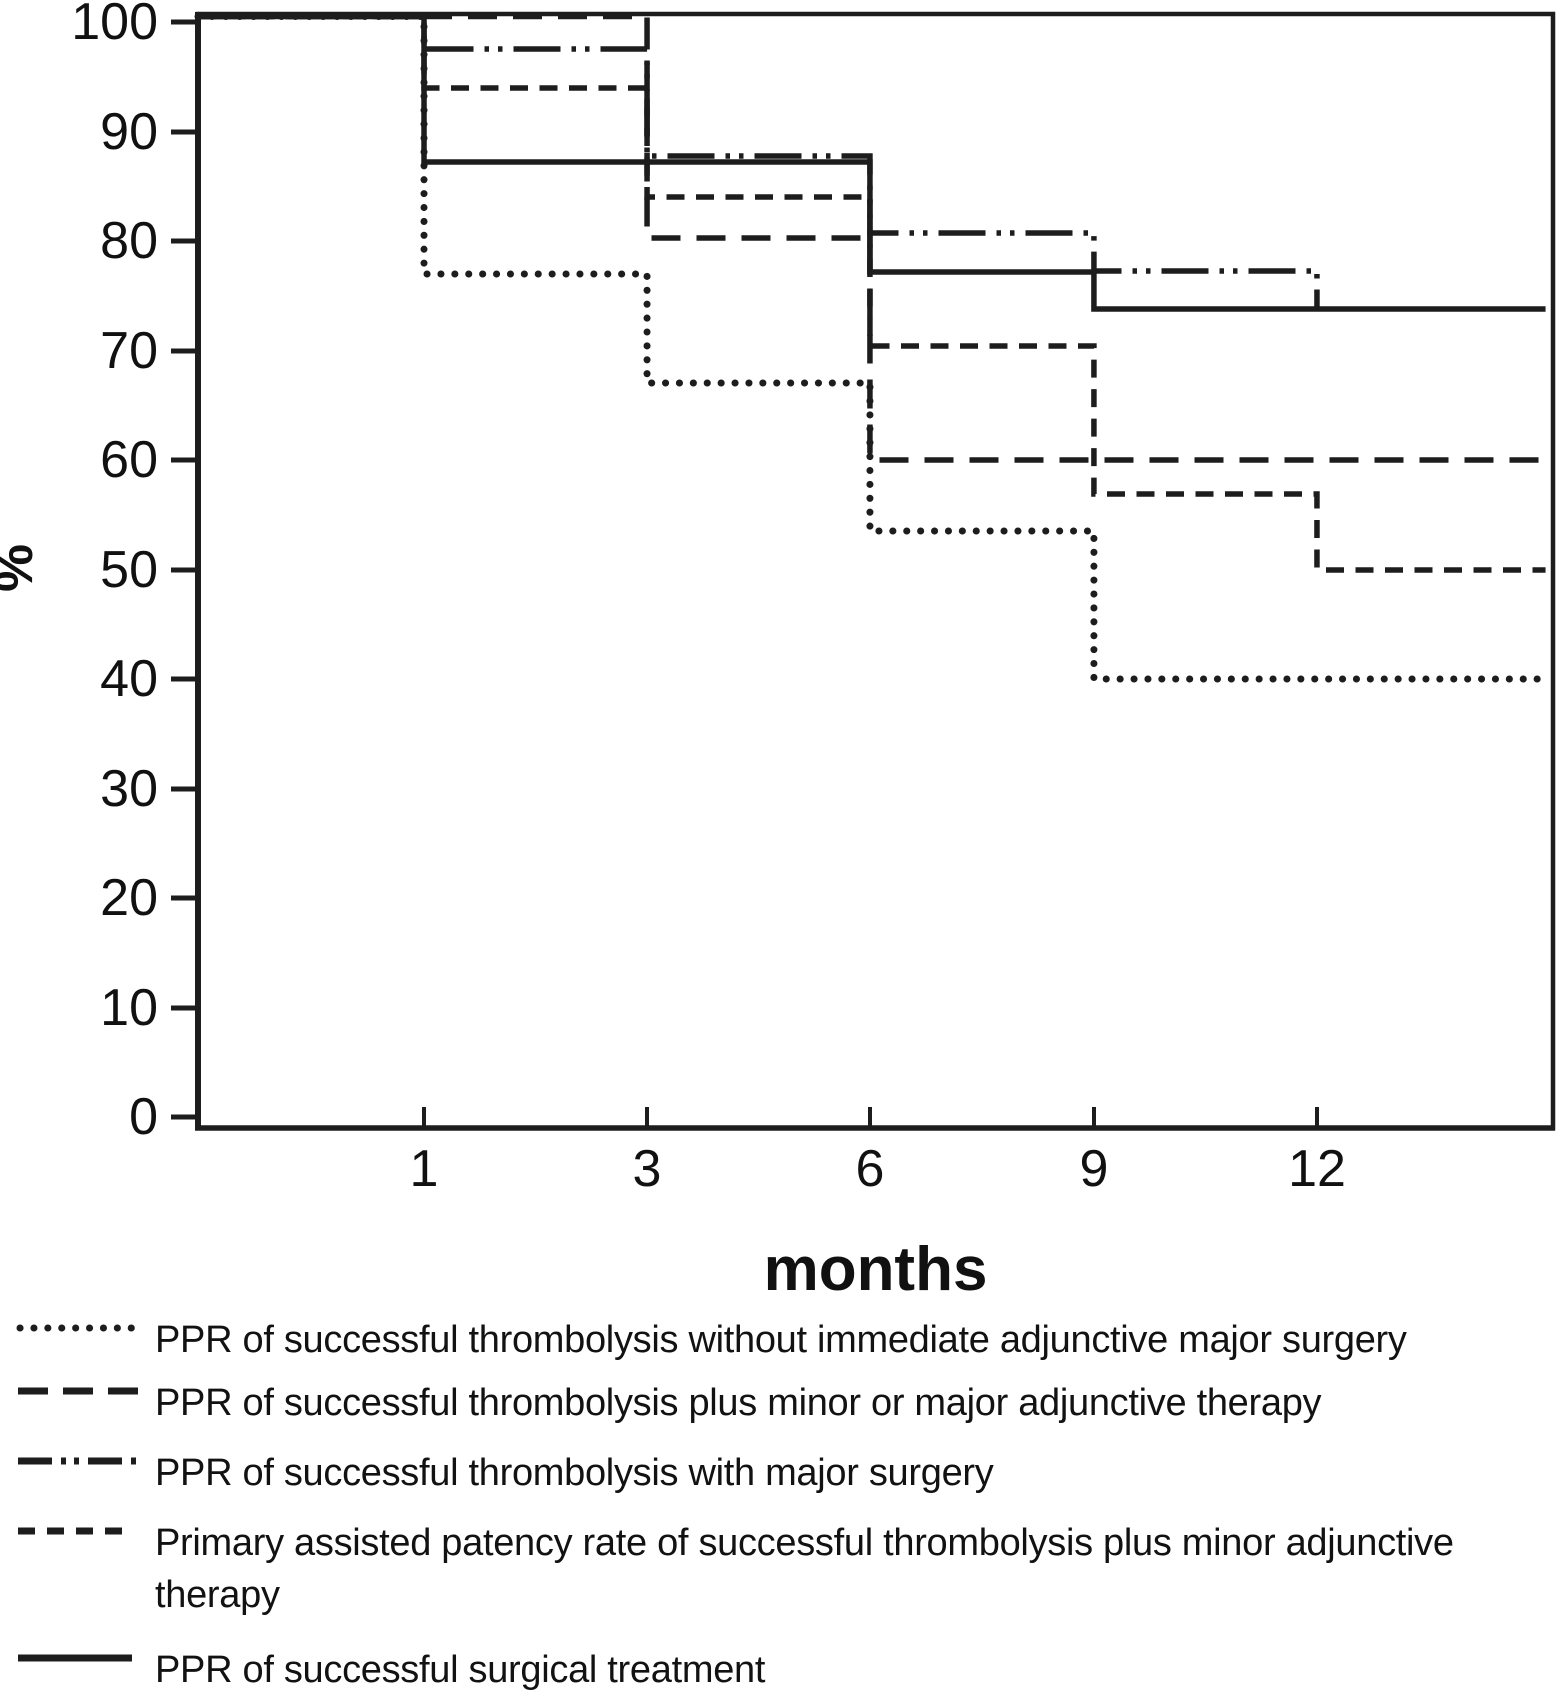  What do you see at coordinates (75, 1658) in the screenshot?
I see `solid-line-swatch` at bounding box center [75, 1658].